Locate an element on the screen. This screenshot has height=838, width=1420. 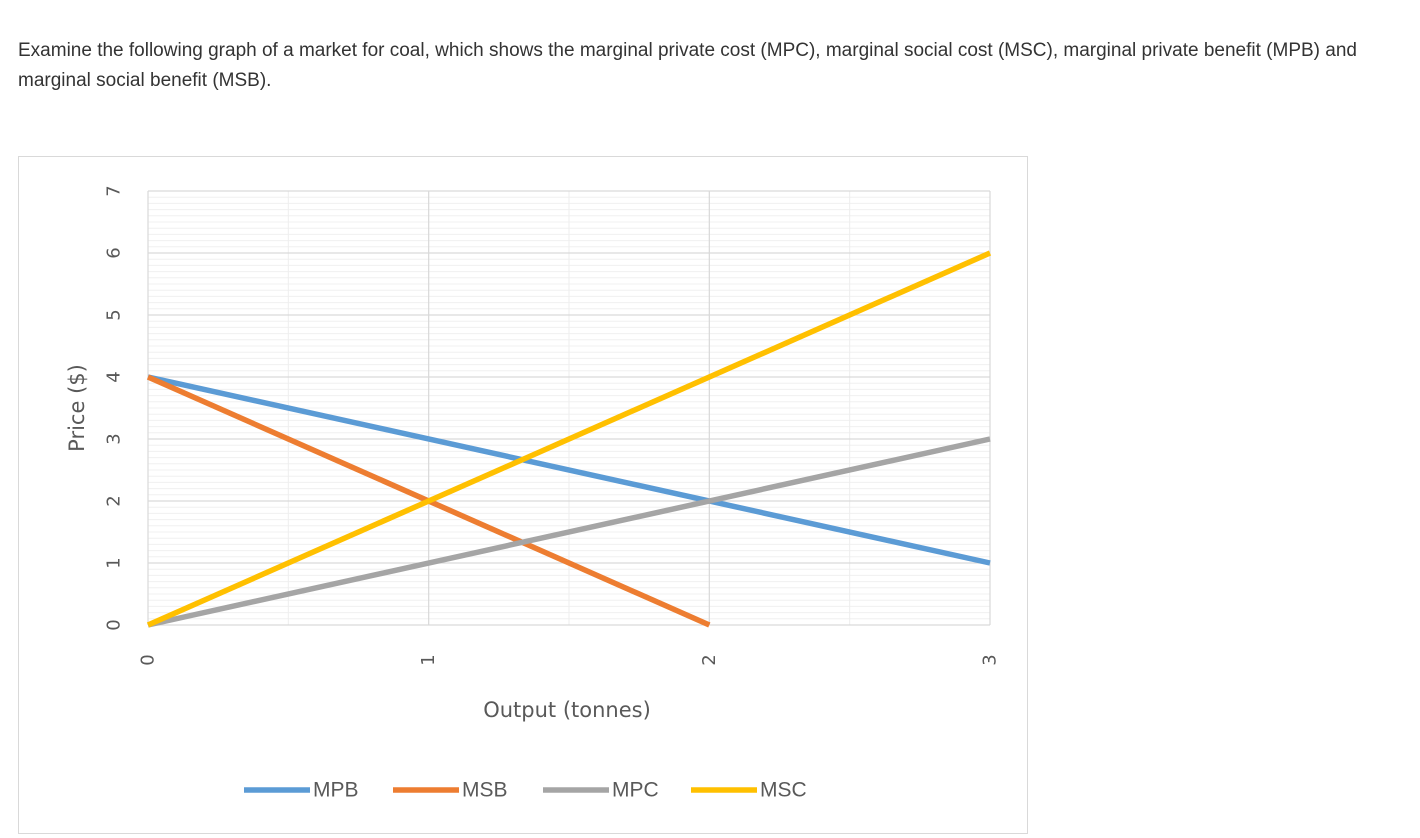
y-tick-label: 4 is located at coordinates (114, 376).